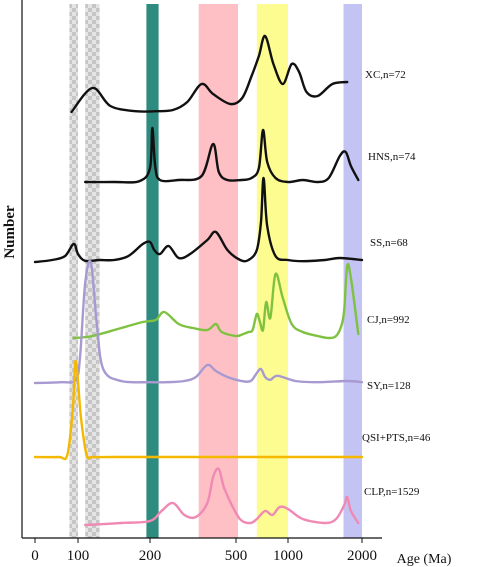 The image size is (484, 567). Describe the element at coordinates (35, 556) in the screenshot. I see `x-tick-label-0: 0` at that location.